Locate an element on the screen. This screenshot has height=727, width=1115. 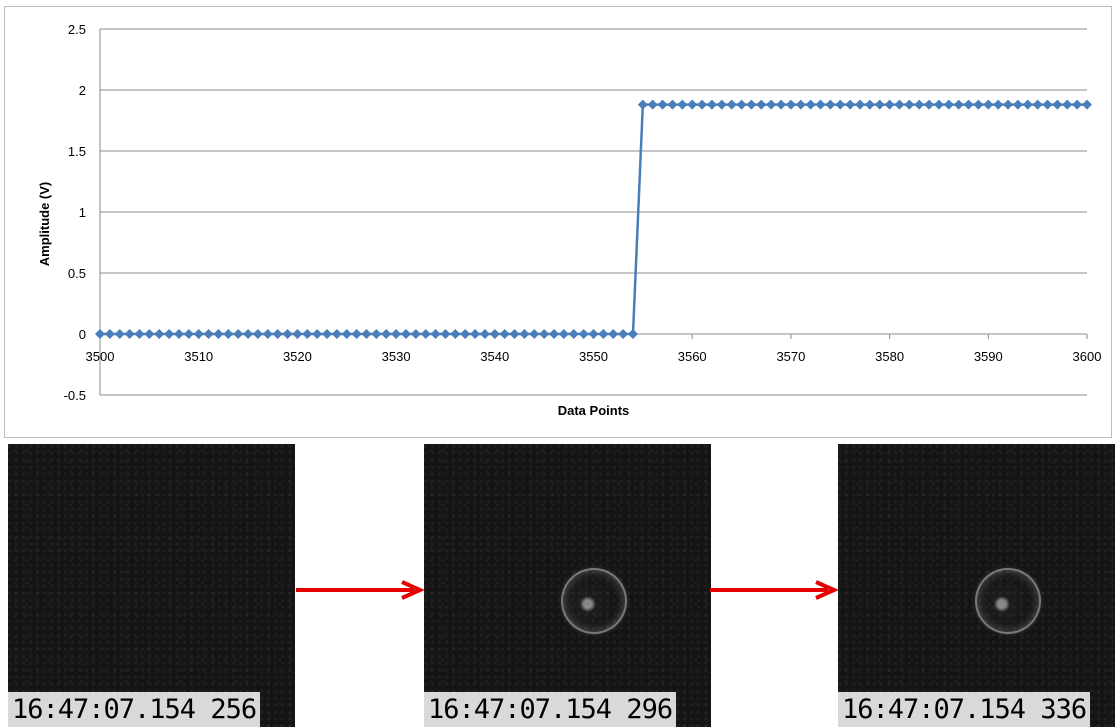
droplet-image is located at coordinates (1008, 601).